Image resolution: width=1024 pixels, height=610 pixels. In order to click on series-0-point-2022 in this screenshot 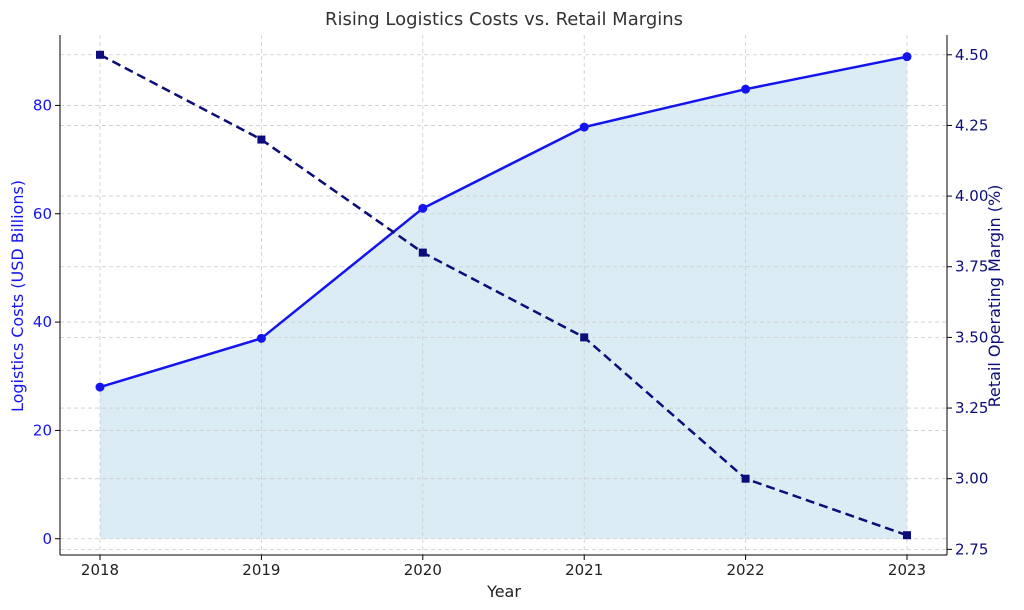, I will do `click(746, 89)`.